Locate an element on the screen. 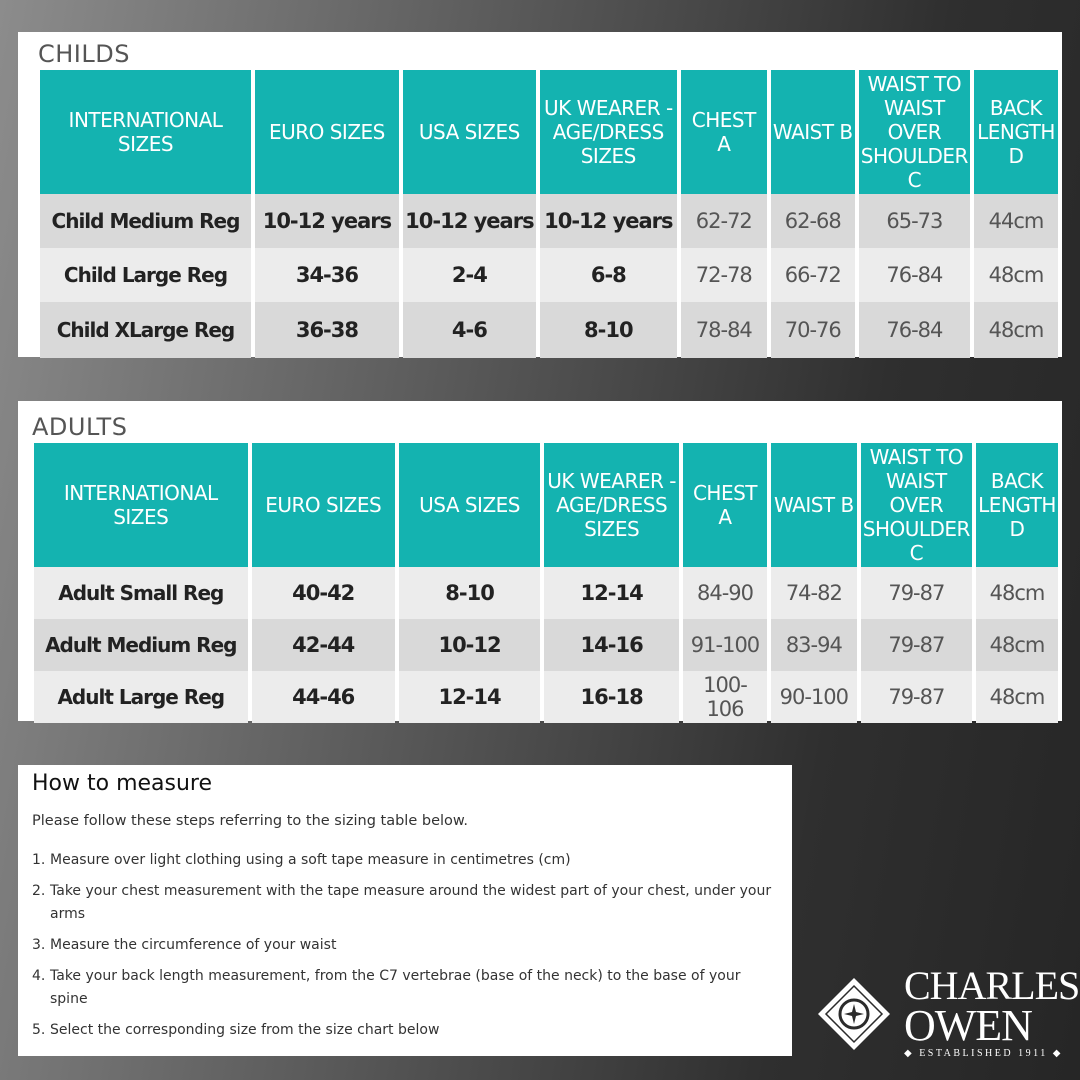 Image resolution: width=1080 pixels, height=1080 pixels. back-length-value: 44cm is located at coordinates (1015, 221).